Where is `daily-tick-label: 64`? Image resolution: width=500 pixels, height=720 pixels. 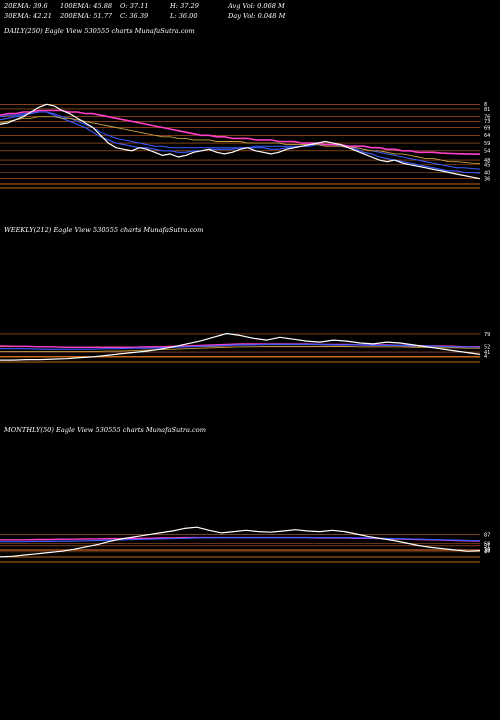 daily-tick-label: 64 is located at coordinates (487, 136).